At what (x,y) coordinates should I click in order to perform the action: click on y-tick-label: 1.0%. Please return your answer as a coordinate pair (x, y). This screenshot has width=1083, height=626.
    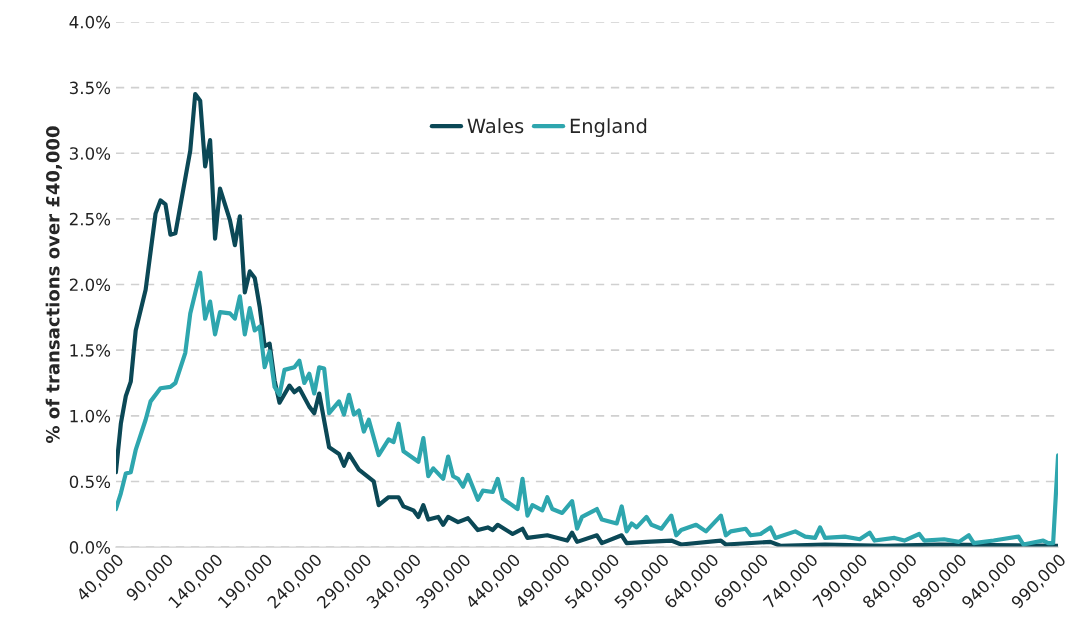
    Looking at the image, I should click on (90, 416).